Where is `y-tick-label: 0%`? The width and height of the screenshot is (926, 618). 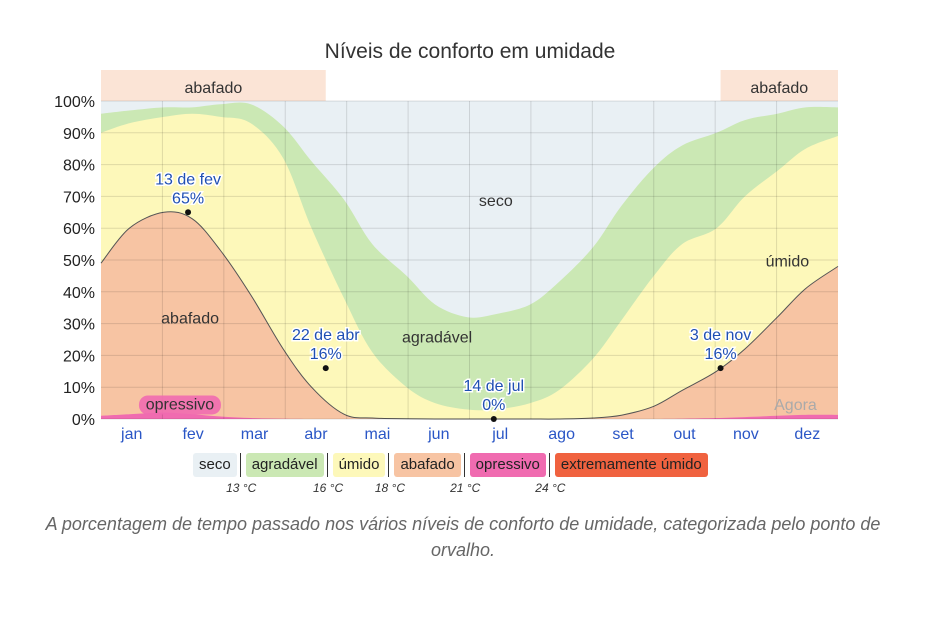
y-tick-label: 0% is located at coordinates (83, 420).